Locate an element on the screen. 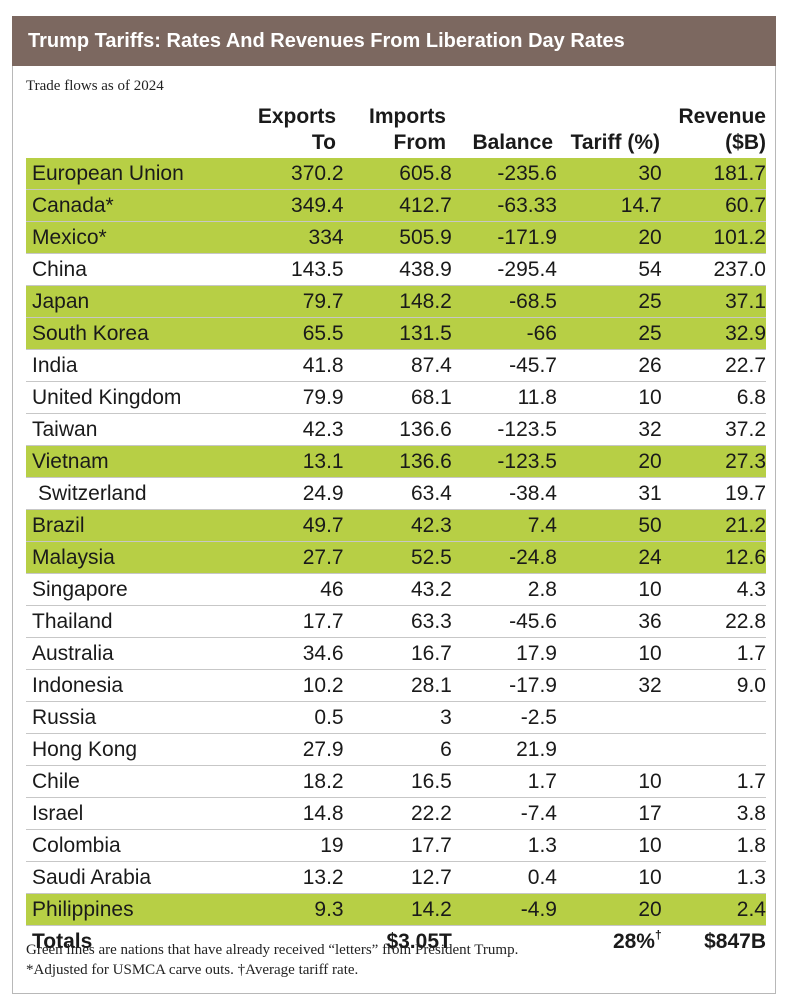 The width and height of the screenshot is (800, 1004). table-row: Mexico* 334 505.9 -171.9 20 101.2 is located at coordinates (396, 237).